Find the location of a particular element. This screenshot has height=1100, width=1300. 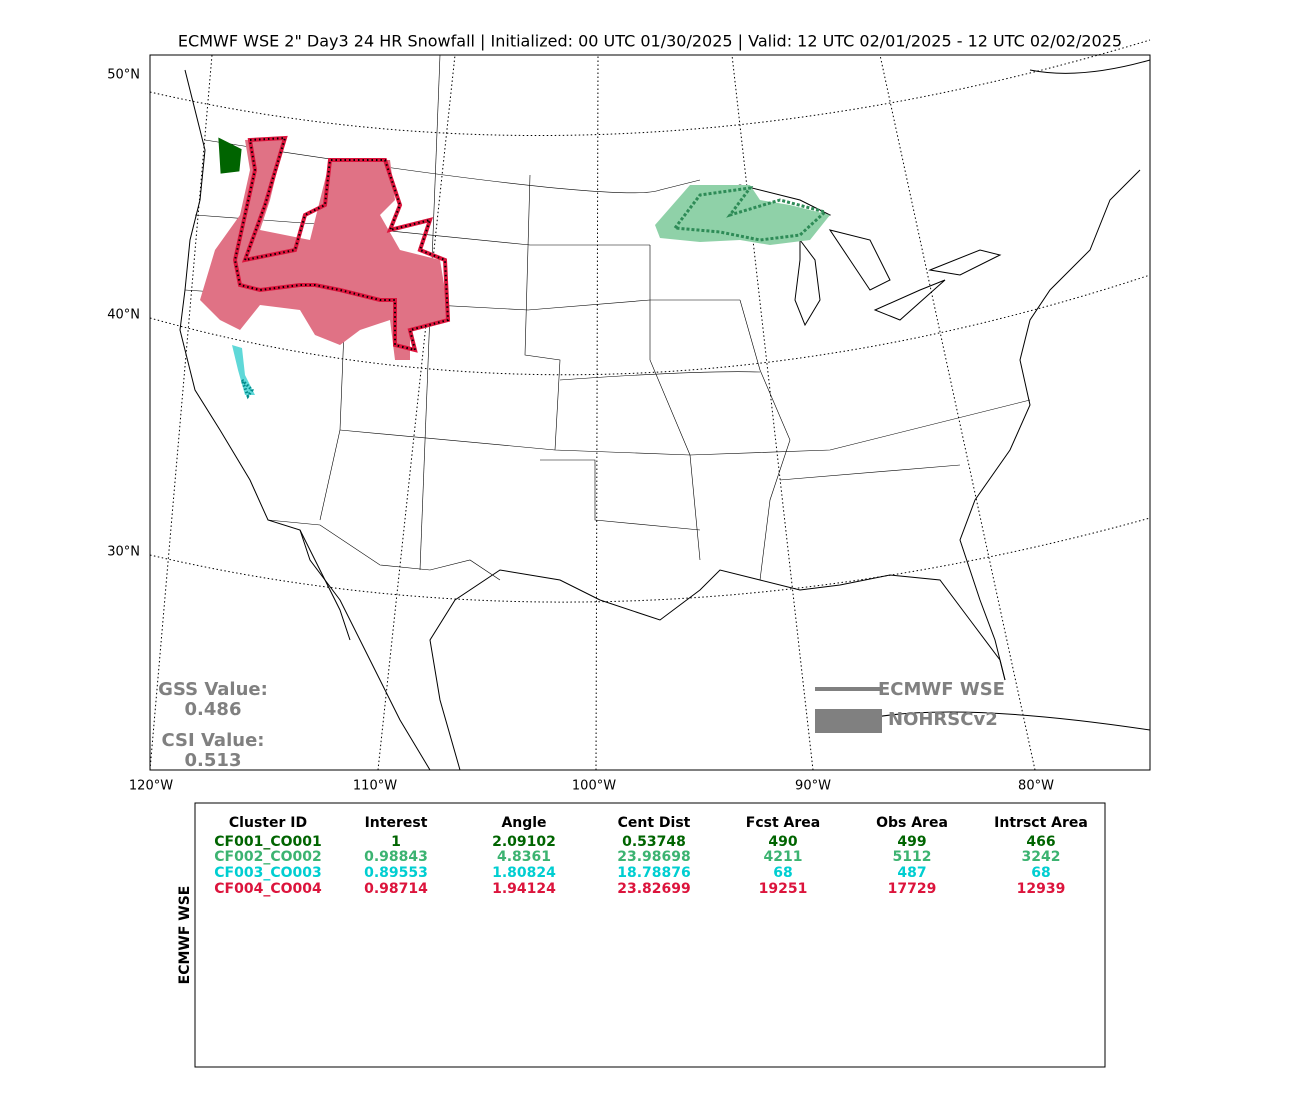

table-cell: 3242 is located at coordinates (1041, 857).